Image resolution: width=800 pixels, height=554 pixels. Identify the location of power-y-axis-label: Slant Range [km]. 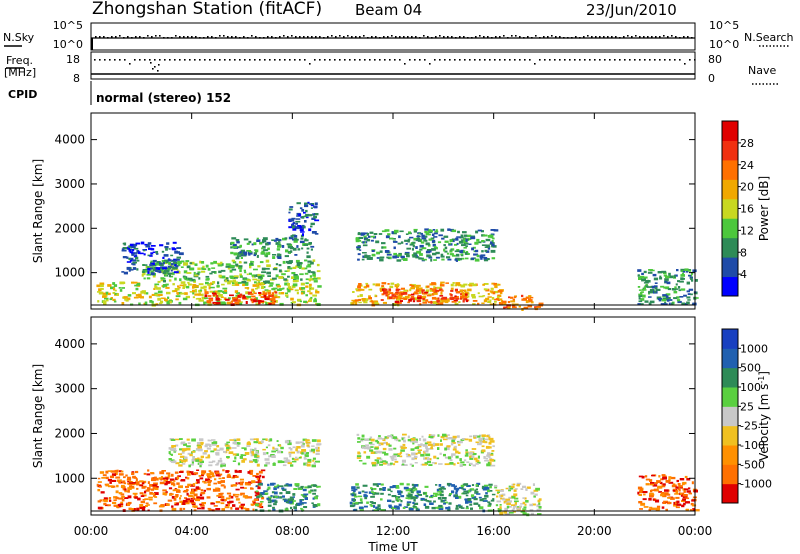
(38, 211).